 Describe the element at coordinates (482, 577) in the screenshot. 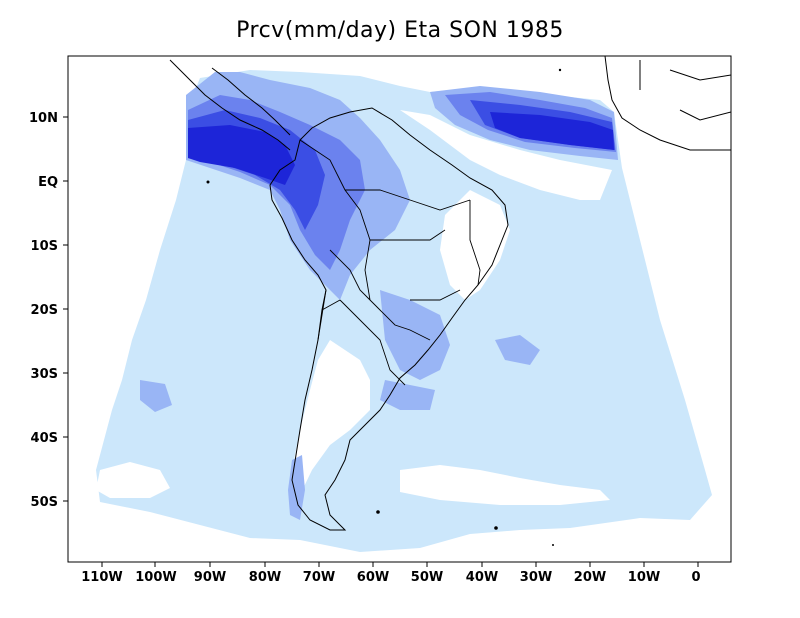

I see `x-tick-label: 40W` at that location.